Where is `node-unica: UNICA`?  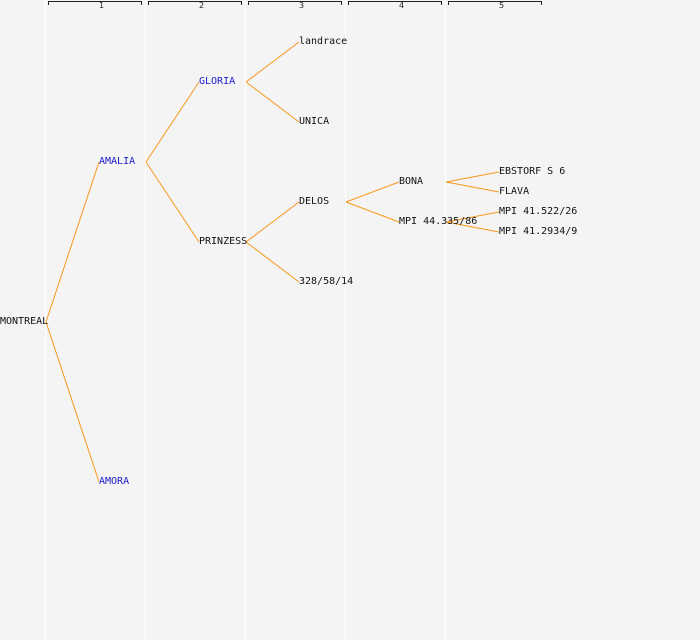 node-unica: UNICA is located at coordinates (314, 121).